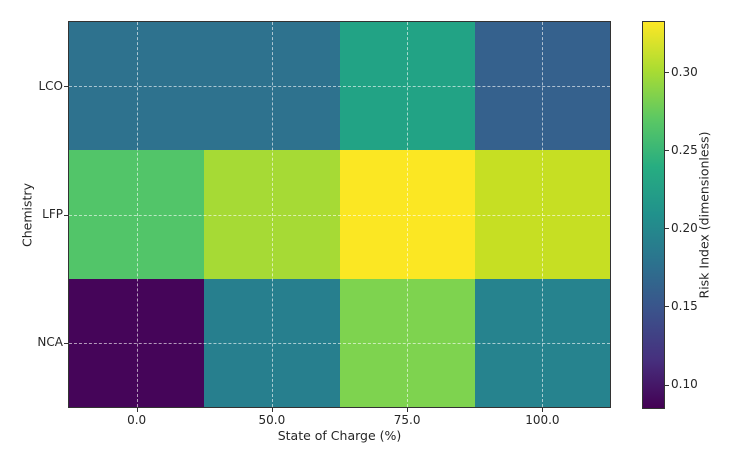  What do you see at coordinates (50, 342) in the screenshot?
I see `y-tick-label: NCA` at bounding box center [50, 342].